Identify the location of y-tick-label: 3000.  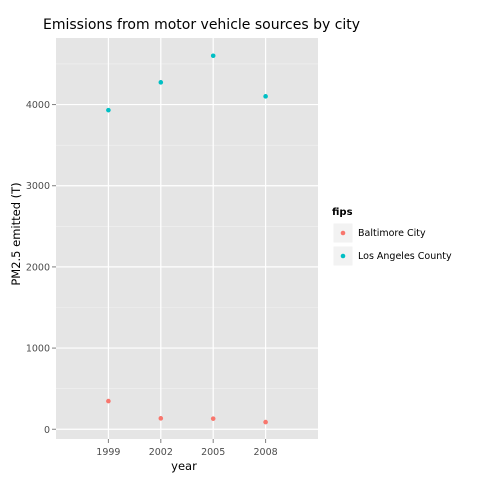
(38, 186).